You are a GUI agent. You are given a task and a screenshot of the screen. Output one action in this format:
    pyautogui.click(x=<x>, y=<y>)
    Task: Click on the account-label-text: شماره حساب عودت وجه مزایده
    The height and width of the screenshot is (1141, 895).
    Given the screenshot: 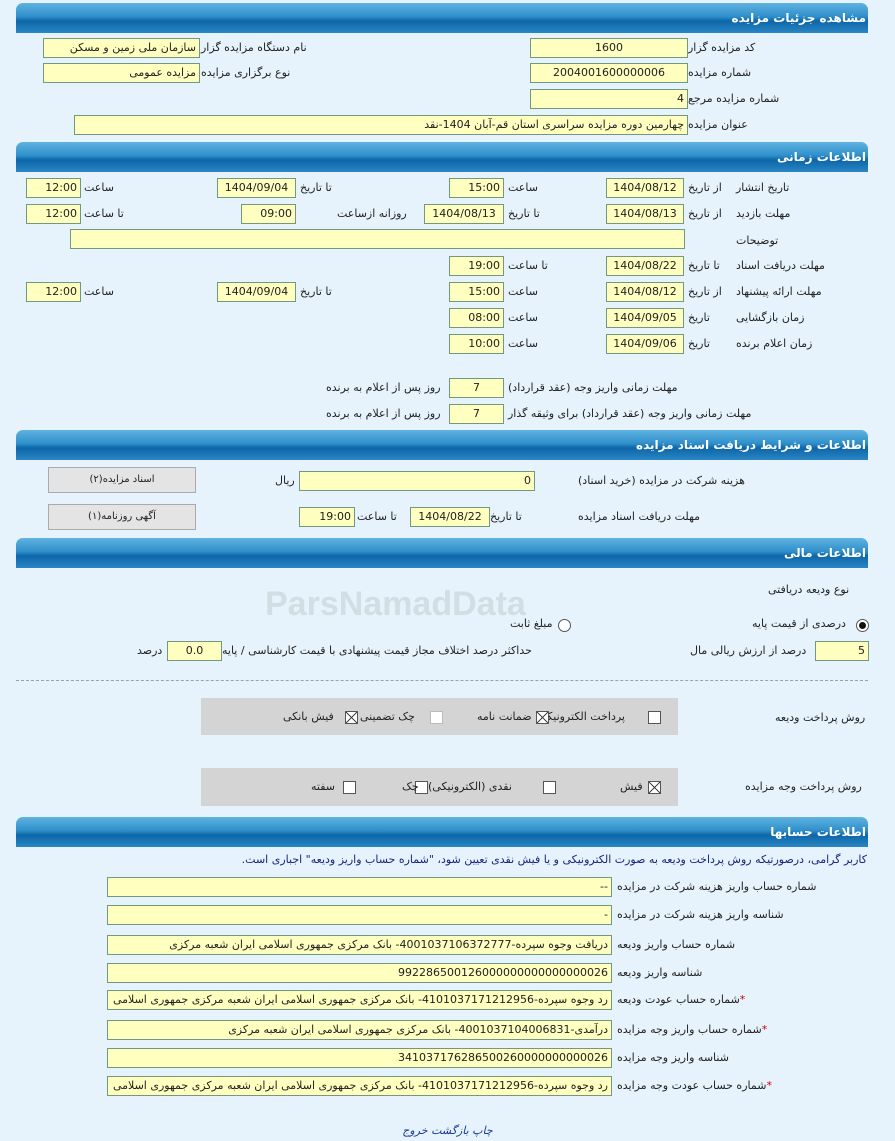 What is the action you would take?
    pyautogui.click(x=692, y=1085)
    